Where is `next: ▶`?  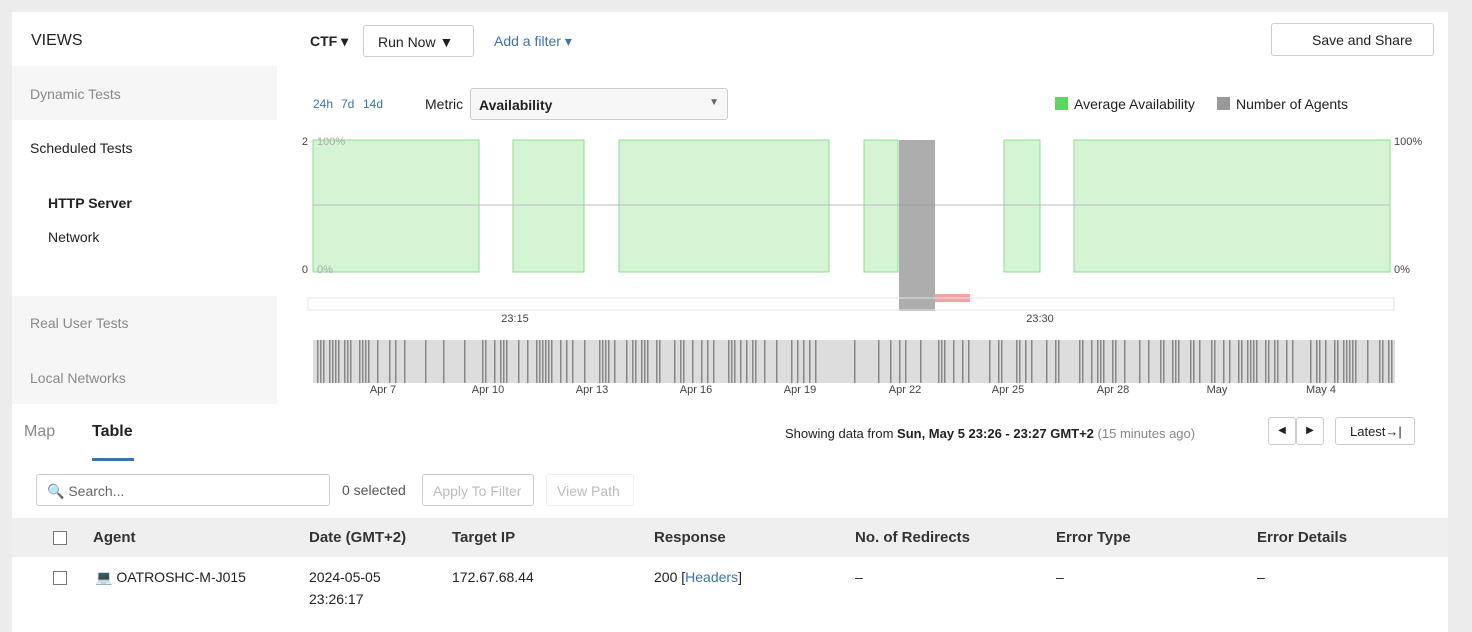 next: ▶ is located at coordinates (1310, 431).